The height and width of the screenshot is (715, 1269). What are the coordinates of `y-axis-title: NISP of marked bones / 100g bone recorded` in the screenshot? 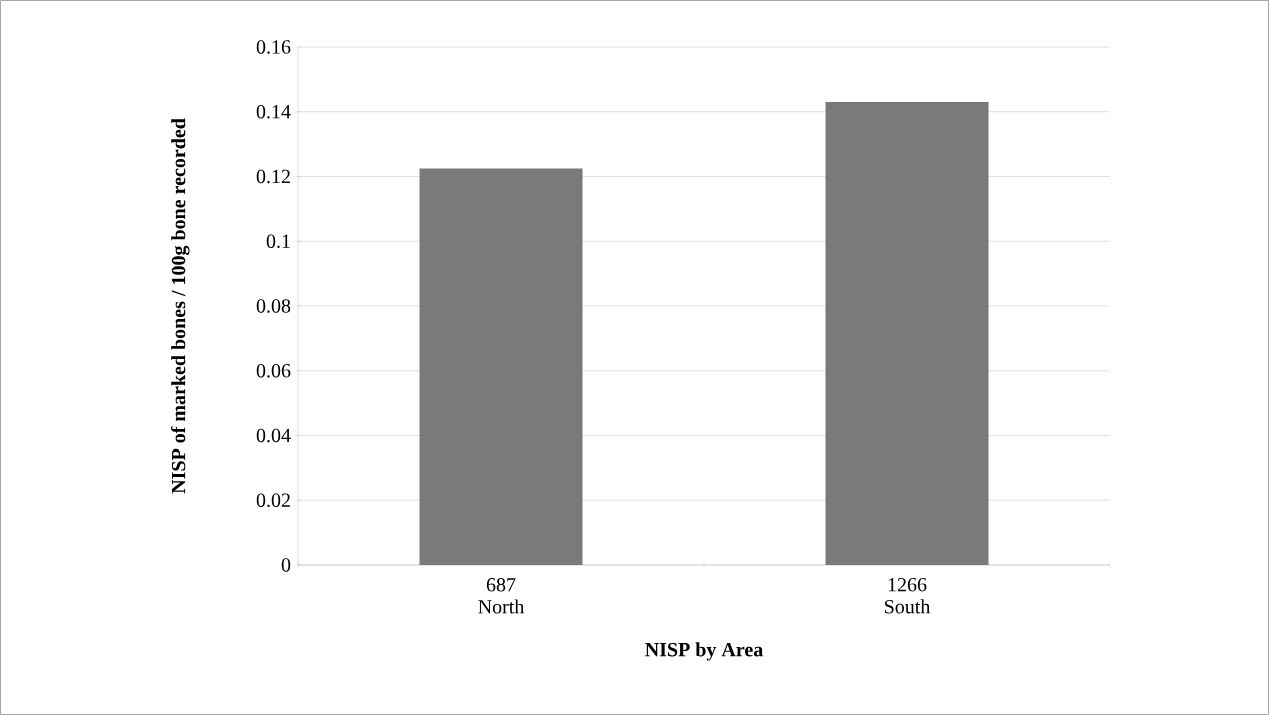 It's located at (180, 306).